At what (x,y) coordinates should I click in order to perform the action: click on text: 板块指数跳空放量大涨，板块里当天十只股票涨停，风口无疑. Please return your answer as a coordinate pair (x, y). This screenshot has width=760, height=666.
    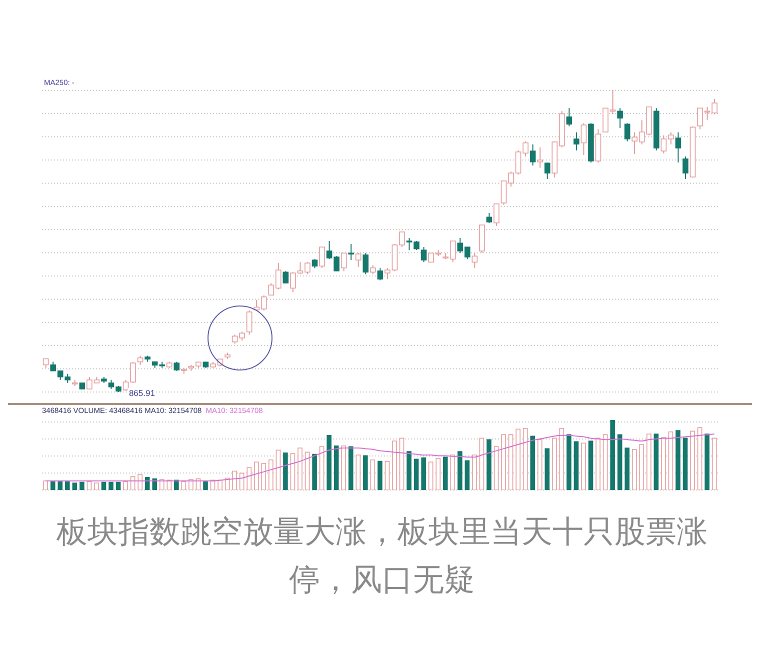
    Looking at the image, I should click on (382, 556).